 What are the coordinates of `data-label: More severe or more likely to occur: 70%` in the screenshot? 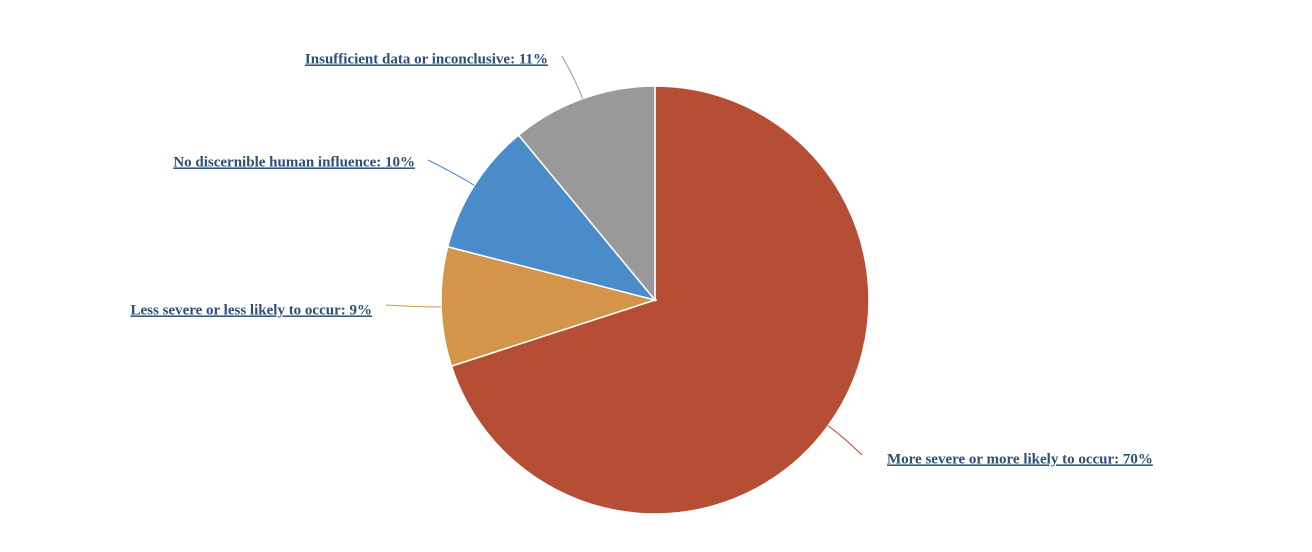 It's located at (1020, 459).